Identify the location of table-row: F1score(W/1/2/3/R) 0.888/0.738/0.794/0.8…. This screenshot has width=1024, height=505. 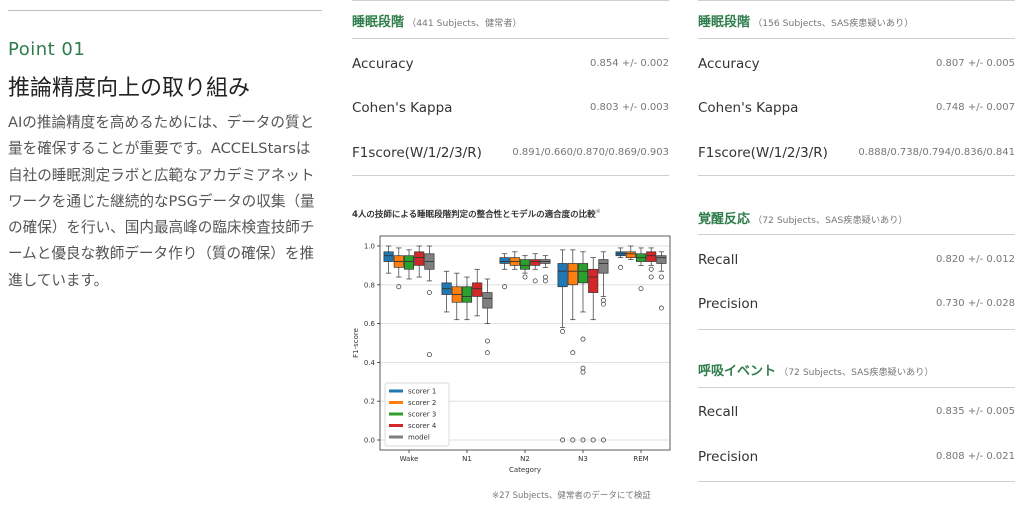
(856, 153).